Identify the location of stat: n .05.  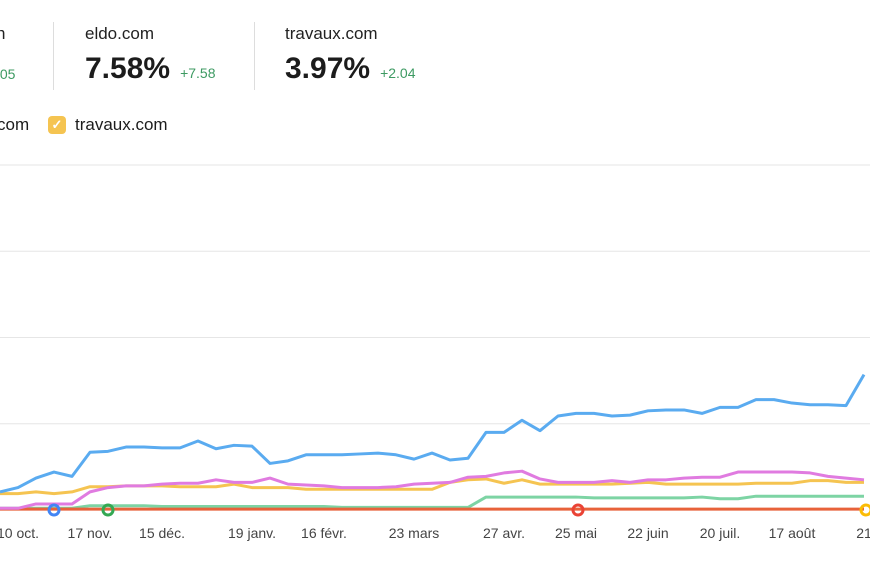
(7, 54).